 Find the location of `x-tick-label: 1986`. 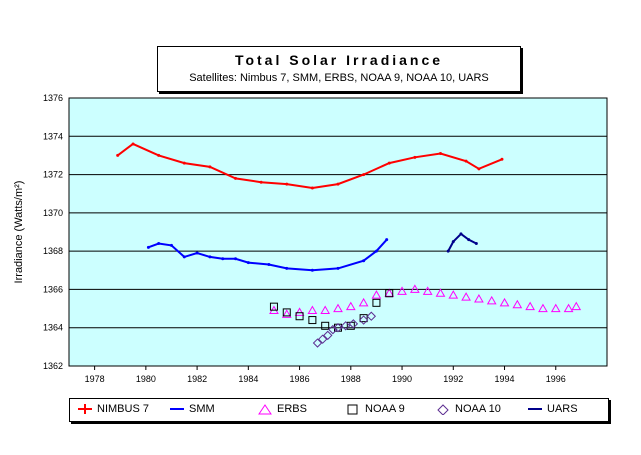

x-tick-label: 1986 is located at coordinates (300, 379).